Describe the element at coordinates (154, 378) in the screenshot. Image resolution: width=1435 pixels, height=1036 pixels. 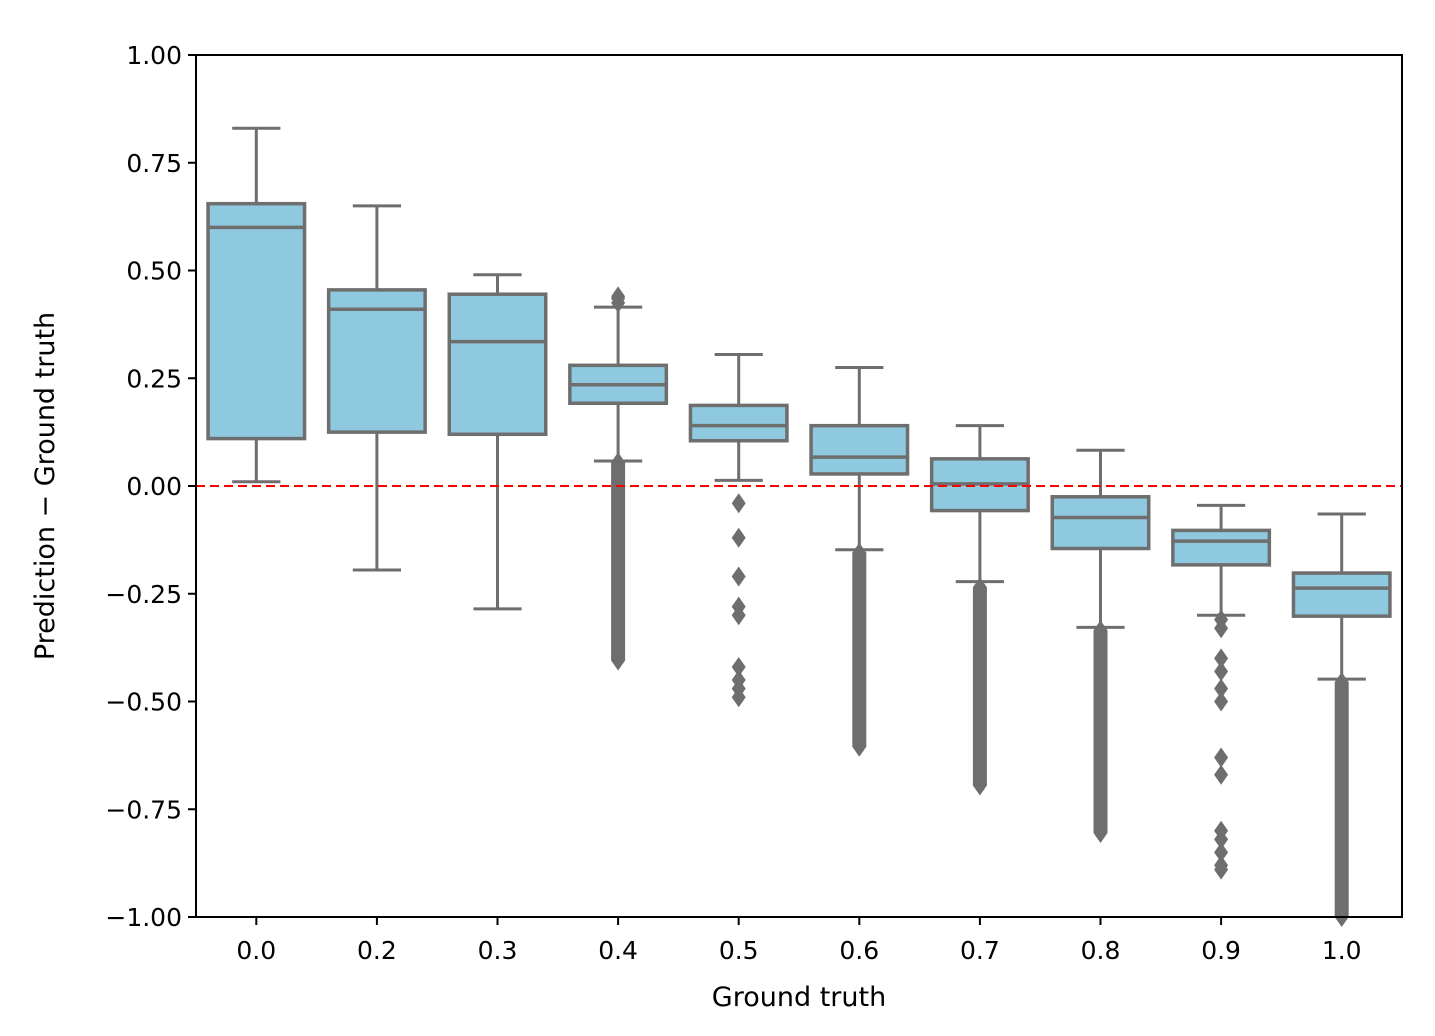
I see `y-tick-label: 0.25` at that location.